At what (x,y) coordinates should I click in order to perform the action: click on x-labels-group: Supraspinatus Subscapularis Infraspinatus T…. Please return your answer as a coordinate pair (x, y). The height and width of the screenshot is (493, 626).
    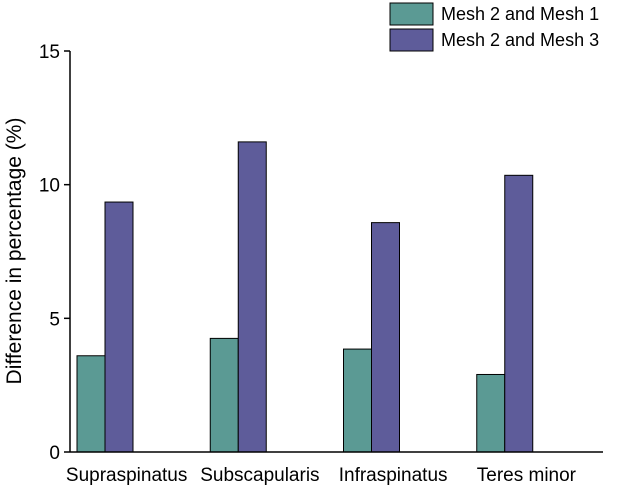
    Looking at the image, I should click on (321, 475).